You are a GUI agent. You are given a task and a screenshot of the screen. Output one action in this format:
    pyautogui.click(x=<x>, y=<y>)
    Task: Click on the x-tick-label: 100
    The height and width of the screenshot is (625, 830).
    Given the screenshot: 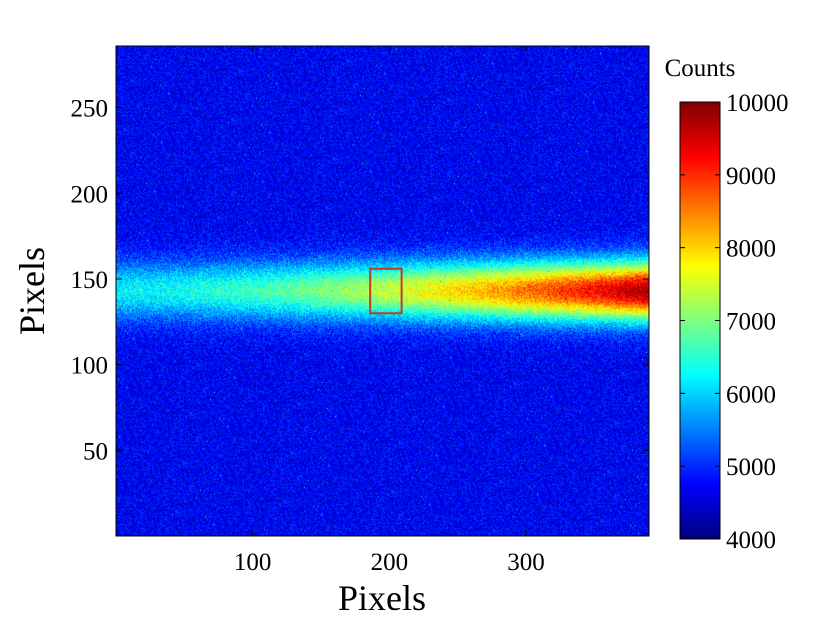 What is the action you would take?
    pyautogui.click(x=253, y=562)
    